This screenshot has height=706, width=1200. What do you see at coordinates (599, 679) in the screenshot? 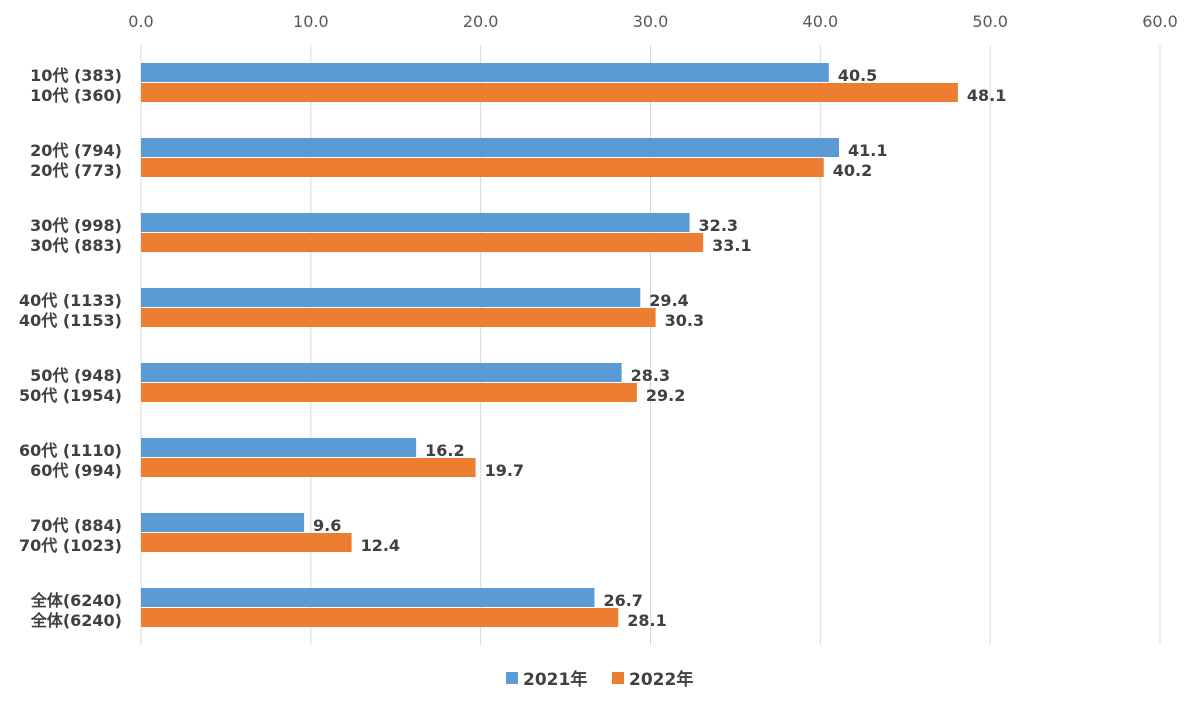
I see `legend: 2021年 2022年` at bounding box center [599, 679].